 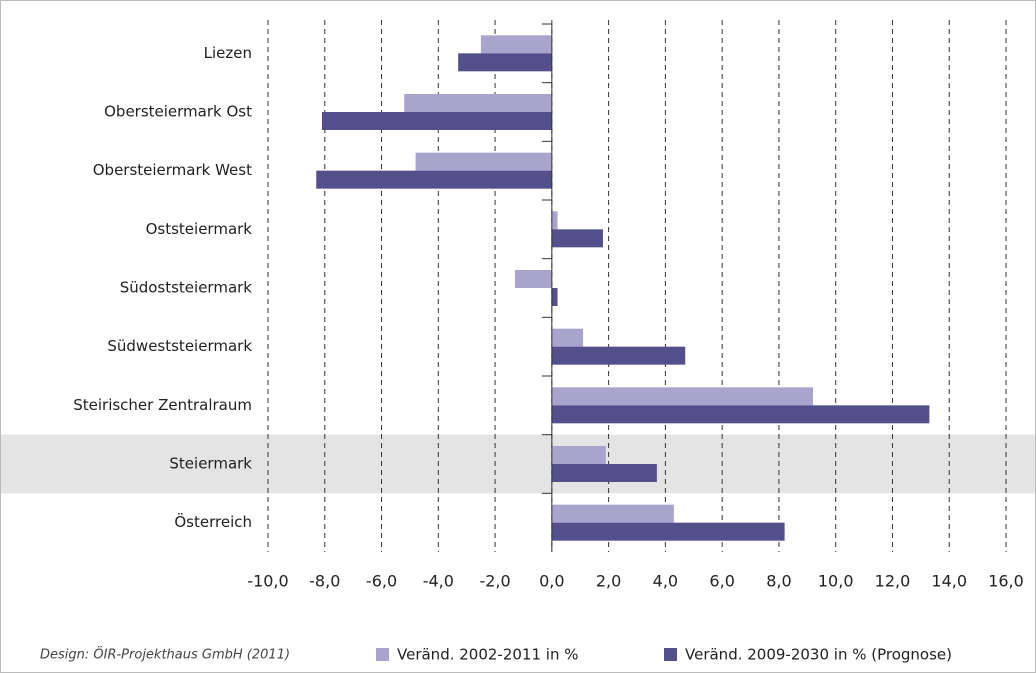 What do you see at coordinates (186, 288) in the screenshot?
I see `y-tick-label: Südoststeiermark` at bounding box center [186, 288].